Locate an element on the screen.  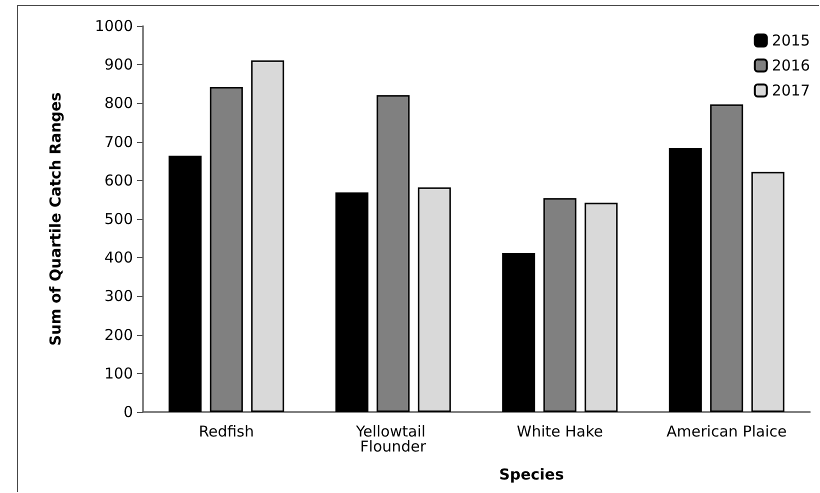
y-tick-label: 0 is located at coordinates (128, 412).